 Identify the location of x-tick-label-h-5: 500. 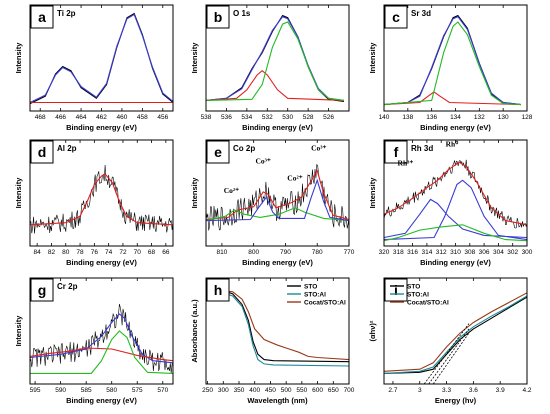
(286, 390).